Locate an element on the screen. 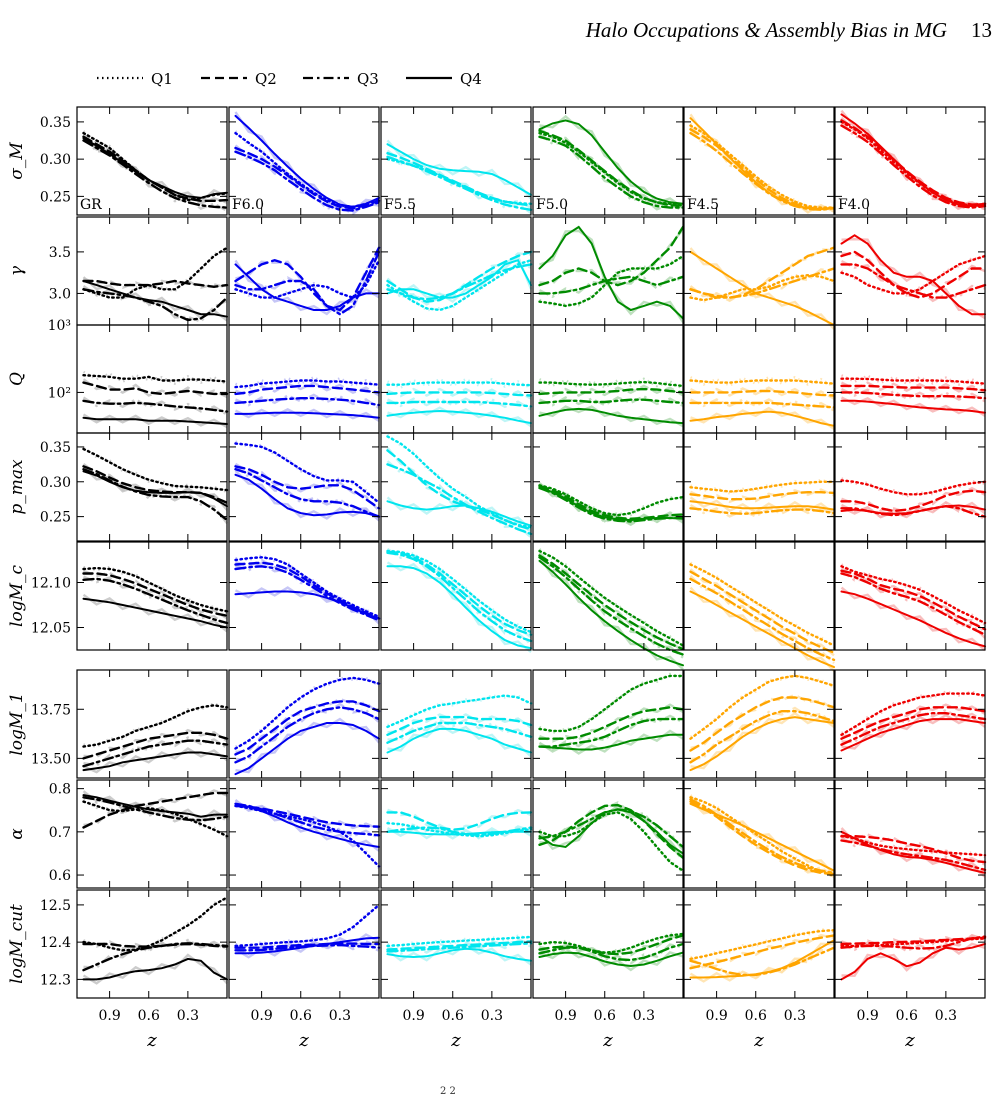 The image size is (1002, 1105). series-line-f5-0-q2 is located at coordinates (611, 945).